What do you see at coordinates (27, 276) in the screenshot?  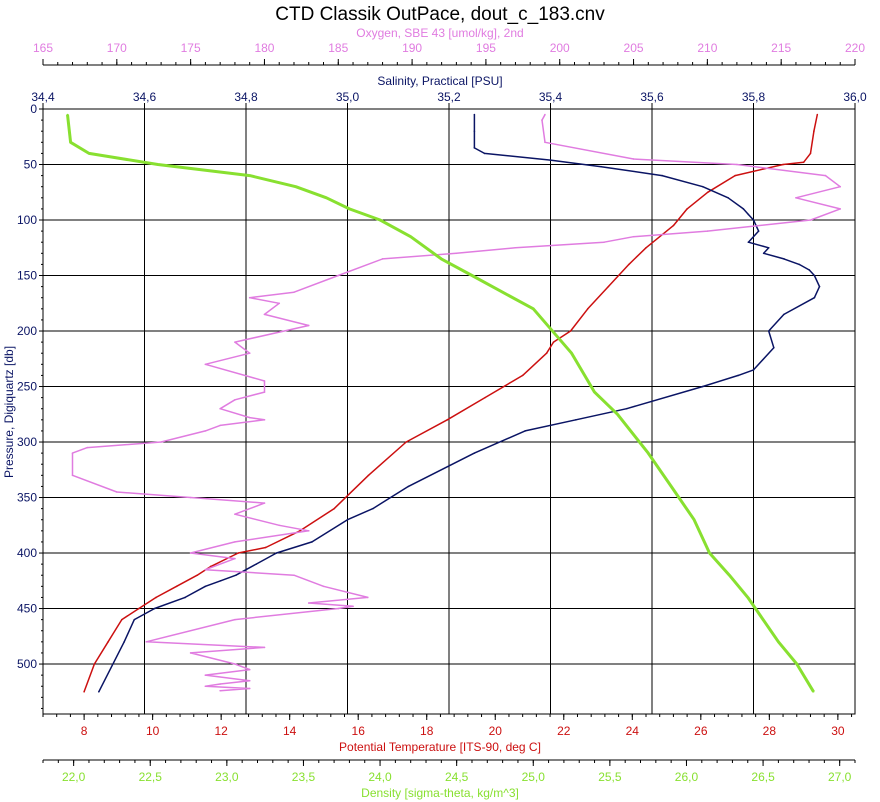 I see `pressure-tick-label: 150` at bounding box center [27, 276].